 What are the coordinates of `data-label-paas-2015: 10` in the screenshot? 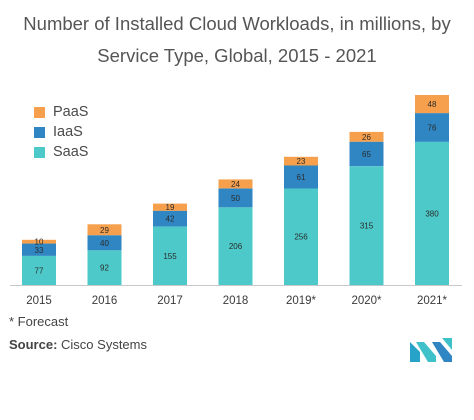 It's located at (39, 242).